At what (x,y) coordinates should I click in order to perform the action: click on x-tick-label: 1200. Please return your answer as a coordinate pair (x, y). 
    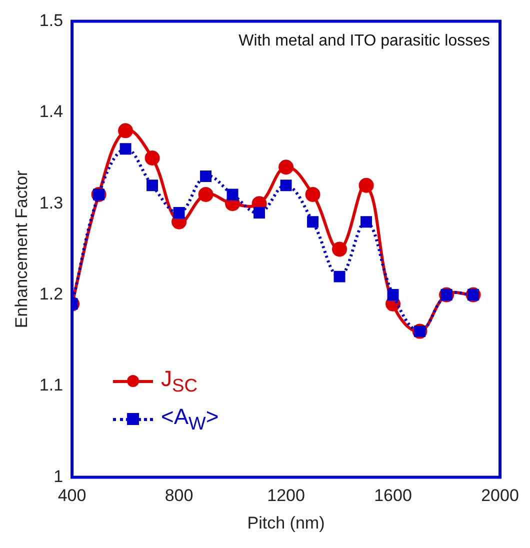
    Looking at the image, I should click on (286, 496).